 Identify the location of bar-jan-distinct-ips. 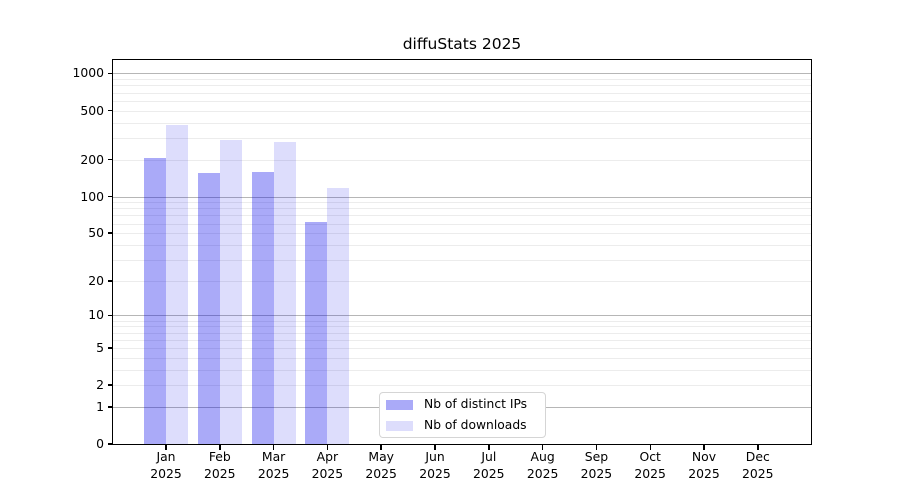
(155, 301).